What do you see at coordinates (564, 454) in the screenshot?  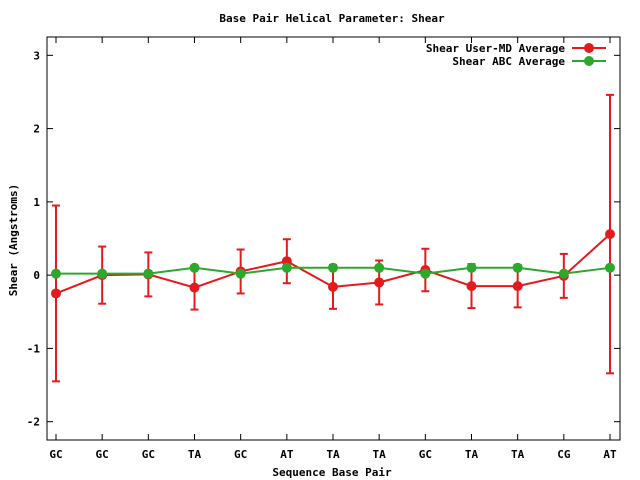 I see `x-tick-label: CG` at bounding box center [564, 454].